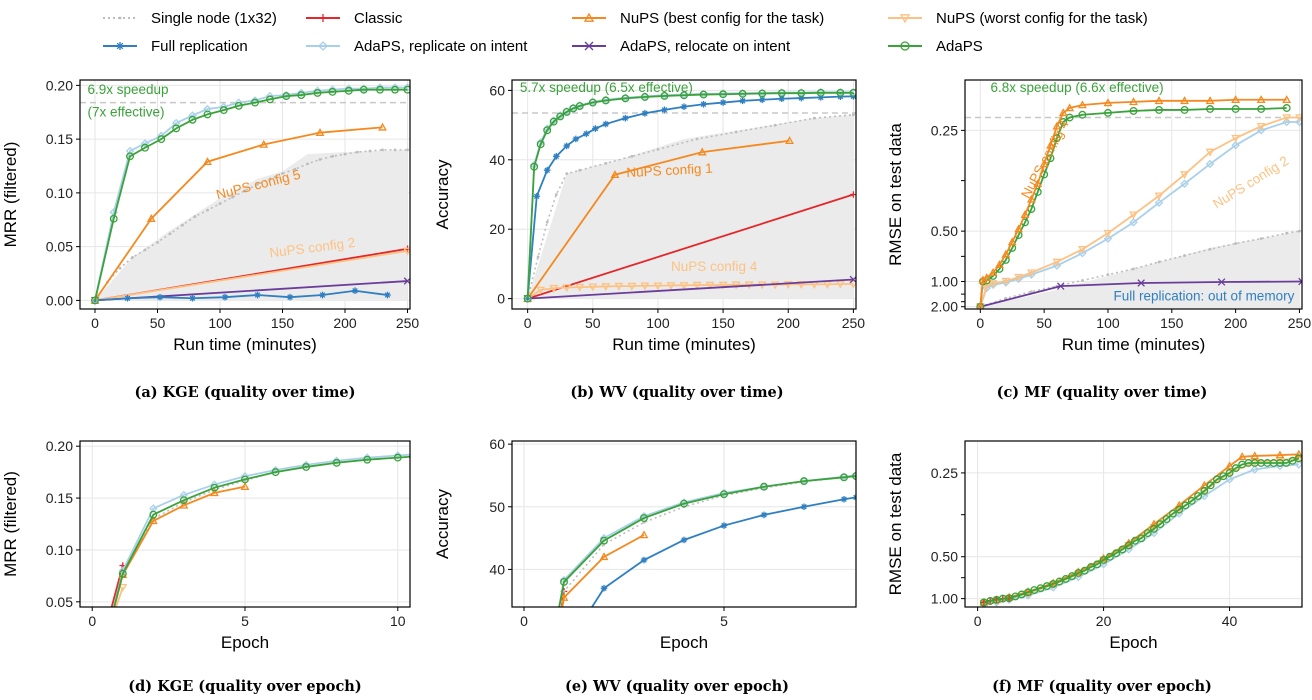  I want to click on y-tick-label: 0.15, so click(59, 139).